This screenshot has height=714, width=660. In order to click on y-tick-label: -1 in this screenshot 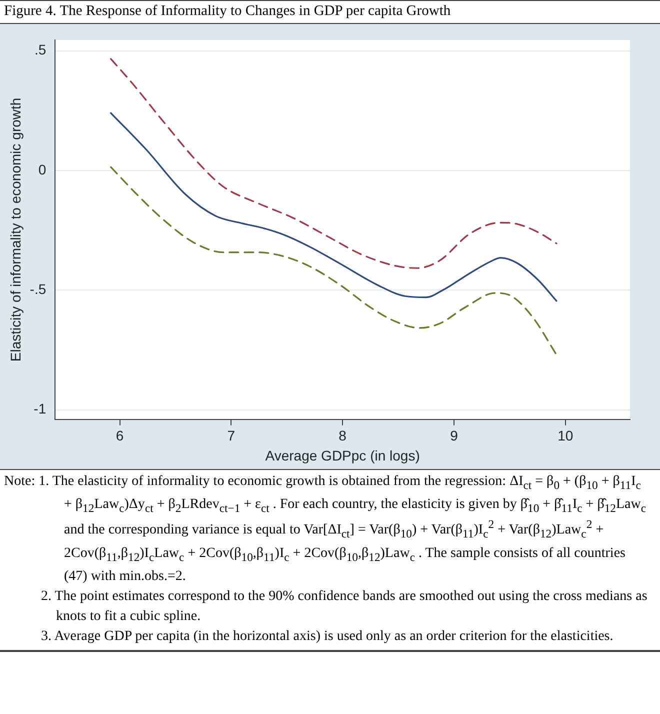, I will do `click(40, 408)`.